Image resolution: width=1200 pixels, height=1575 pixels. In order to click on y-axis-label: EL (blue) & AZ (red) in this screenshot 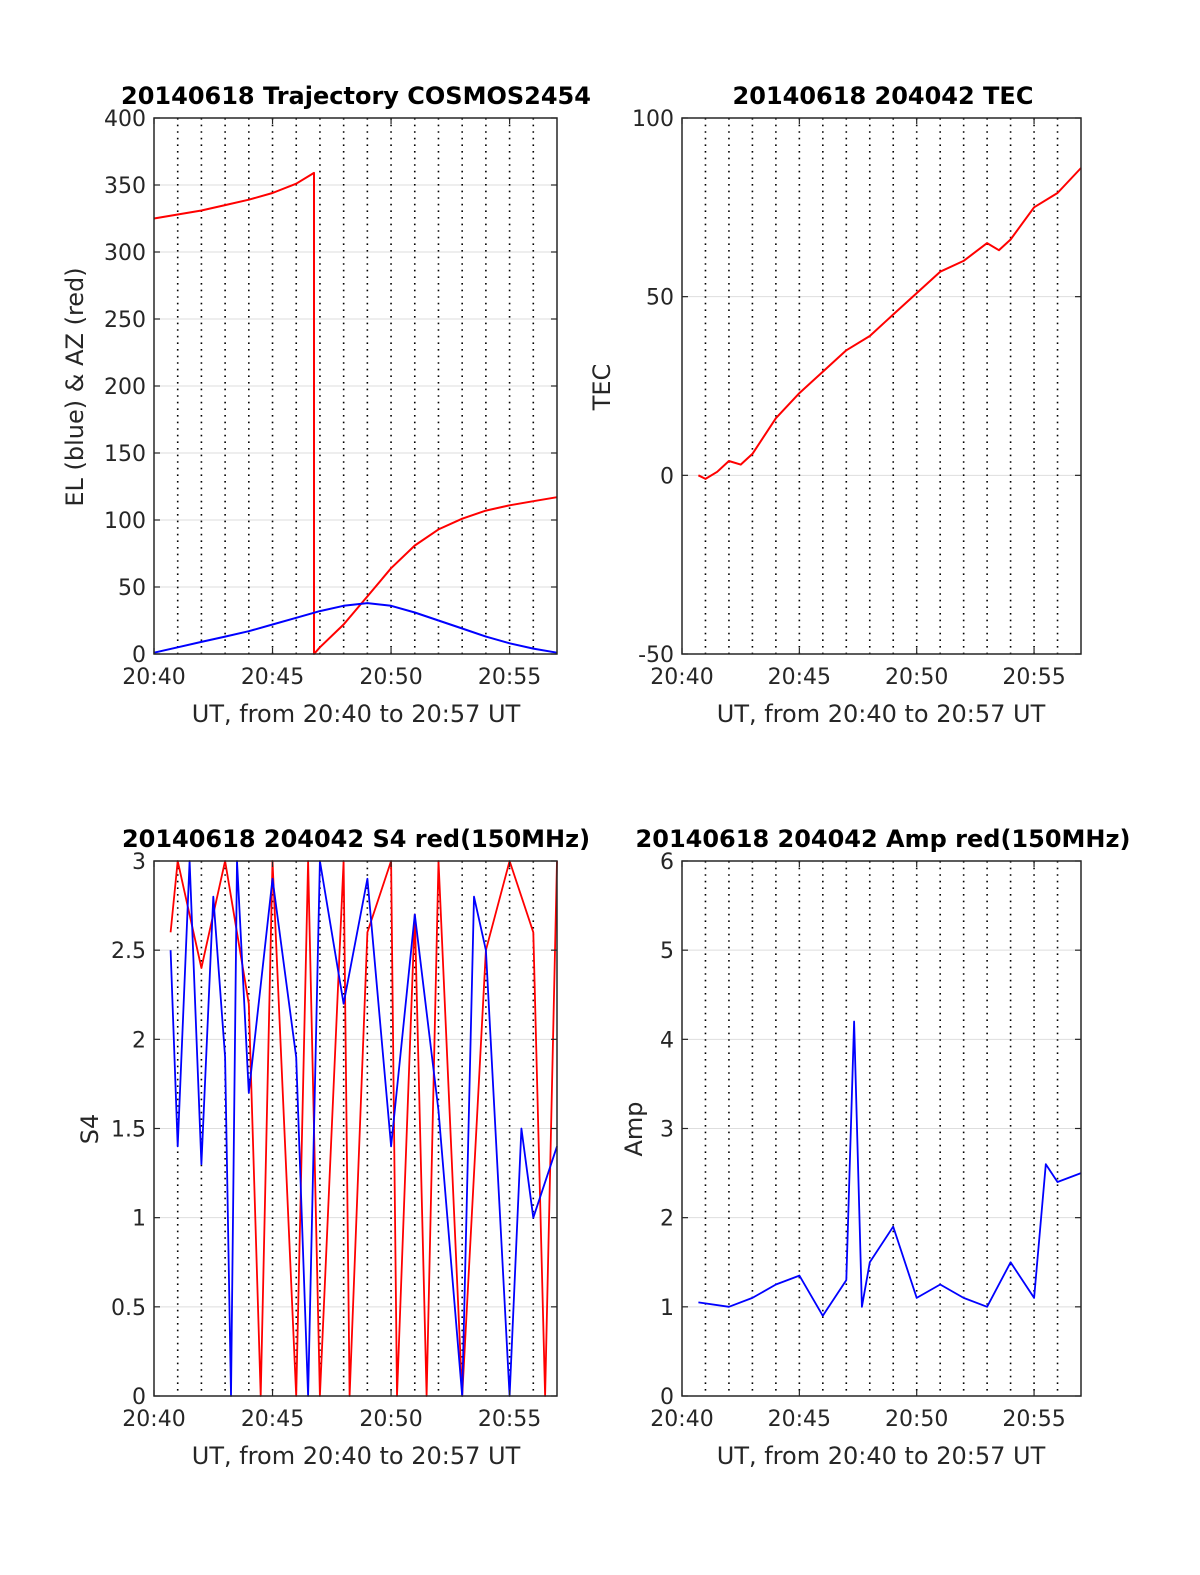, I will do `click(75, 386)`.